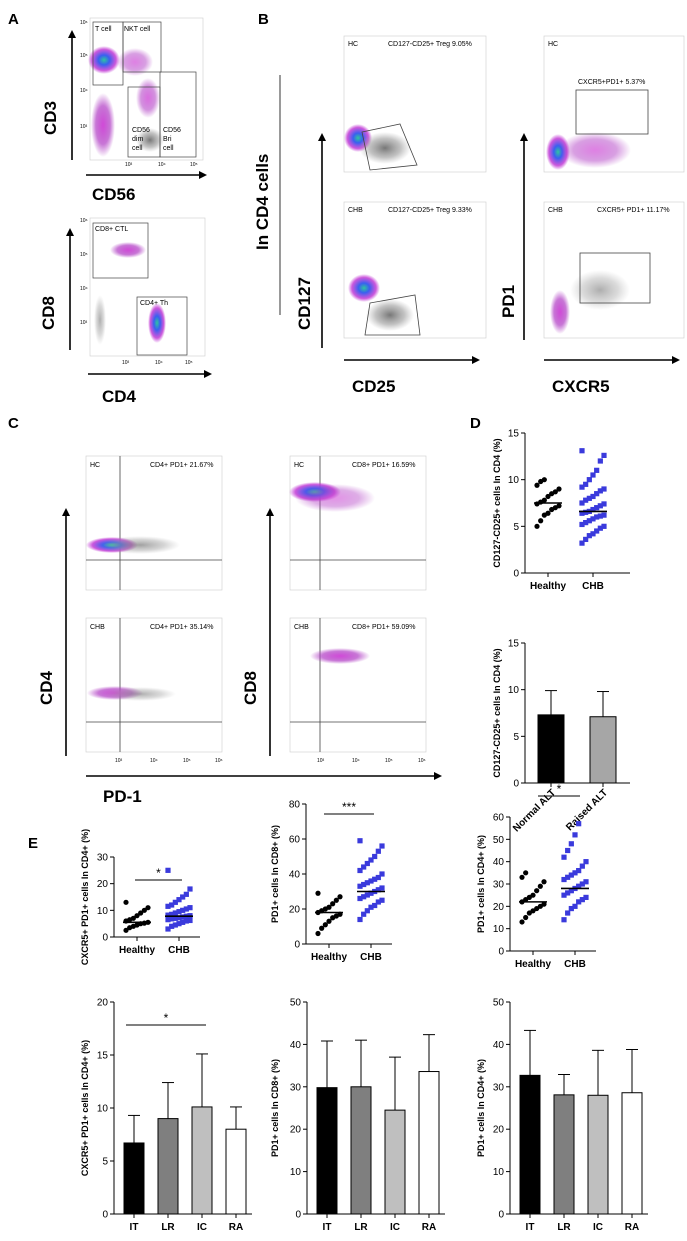 This screenshot has width=687, height=1241. I want to click on y-tick-label: 50, so click(499, 1003).